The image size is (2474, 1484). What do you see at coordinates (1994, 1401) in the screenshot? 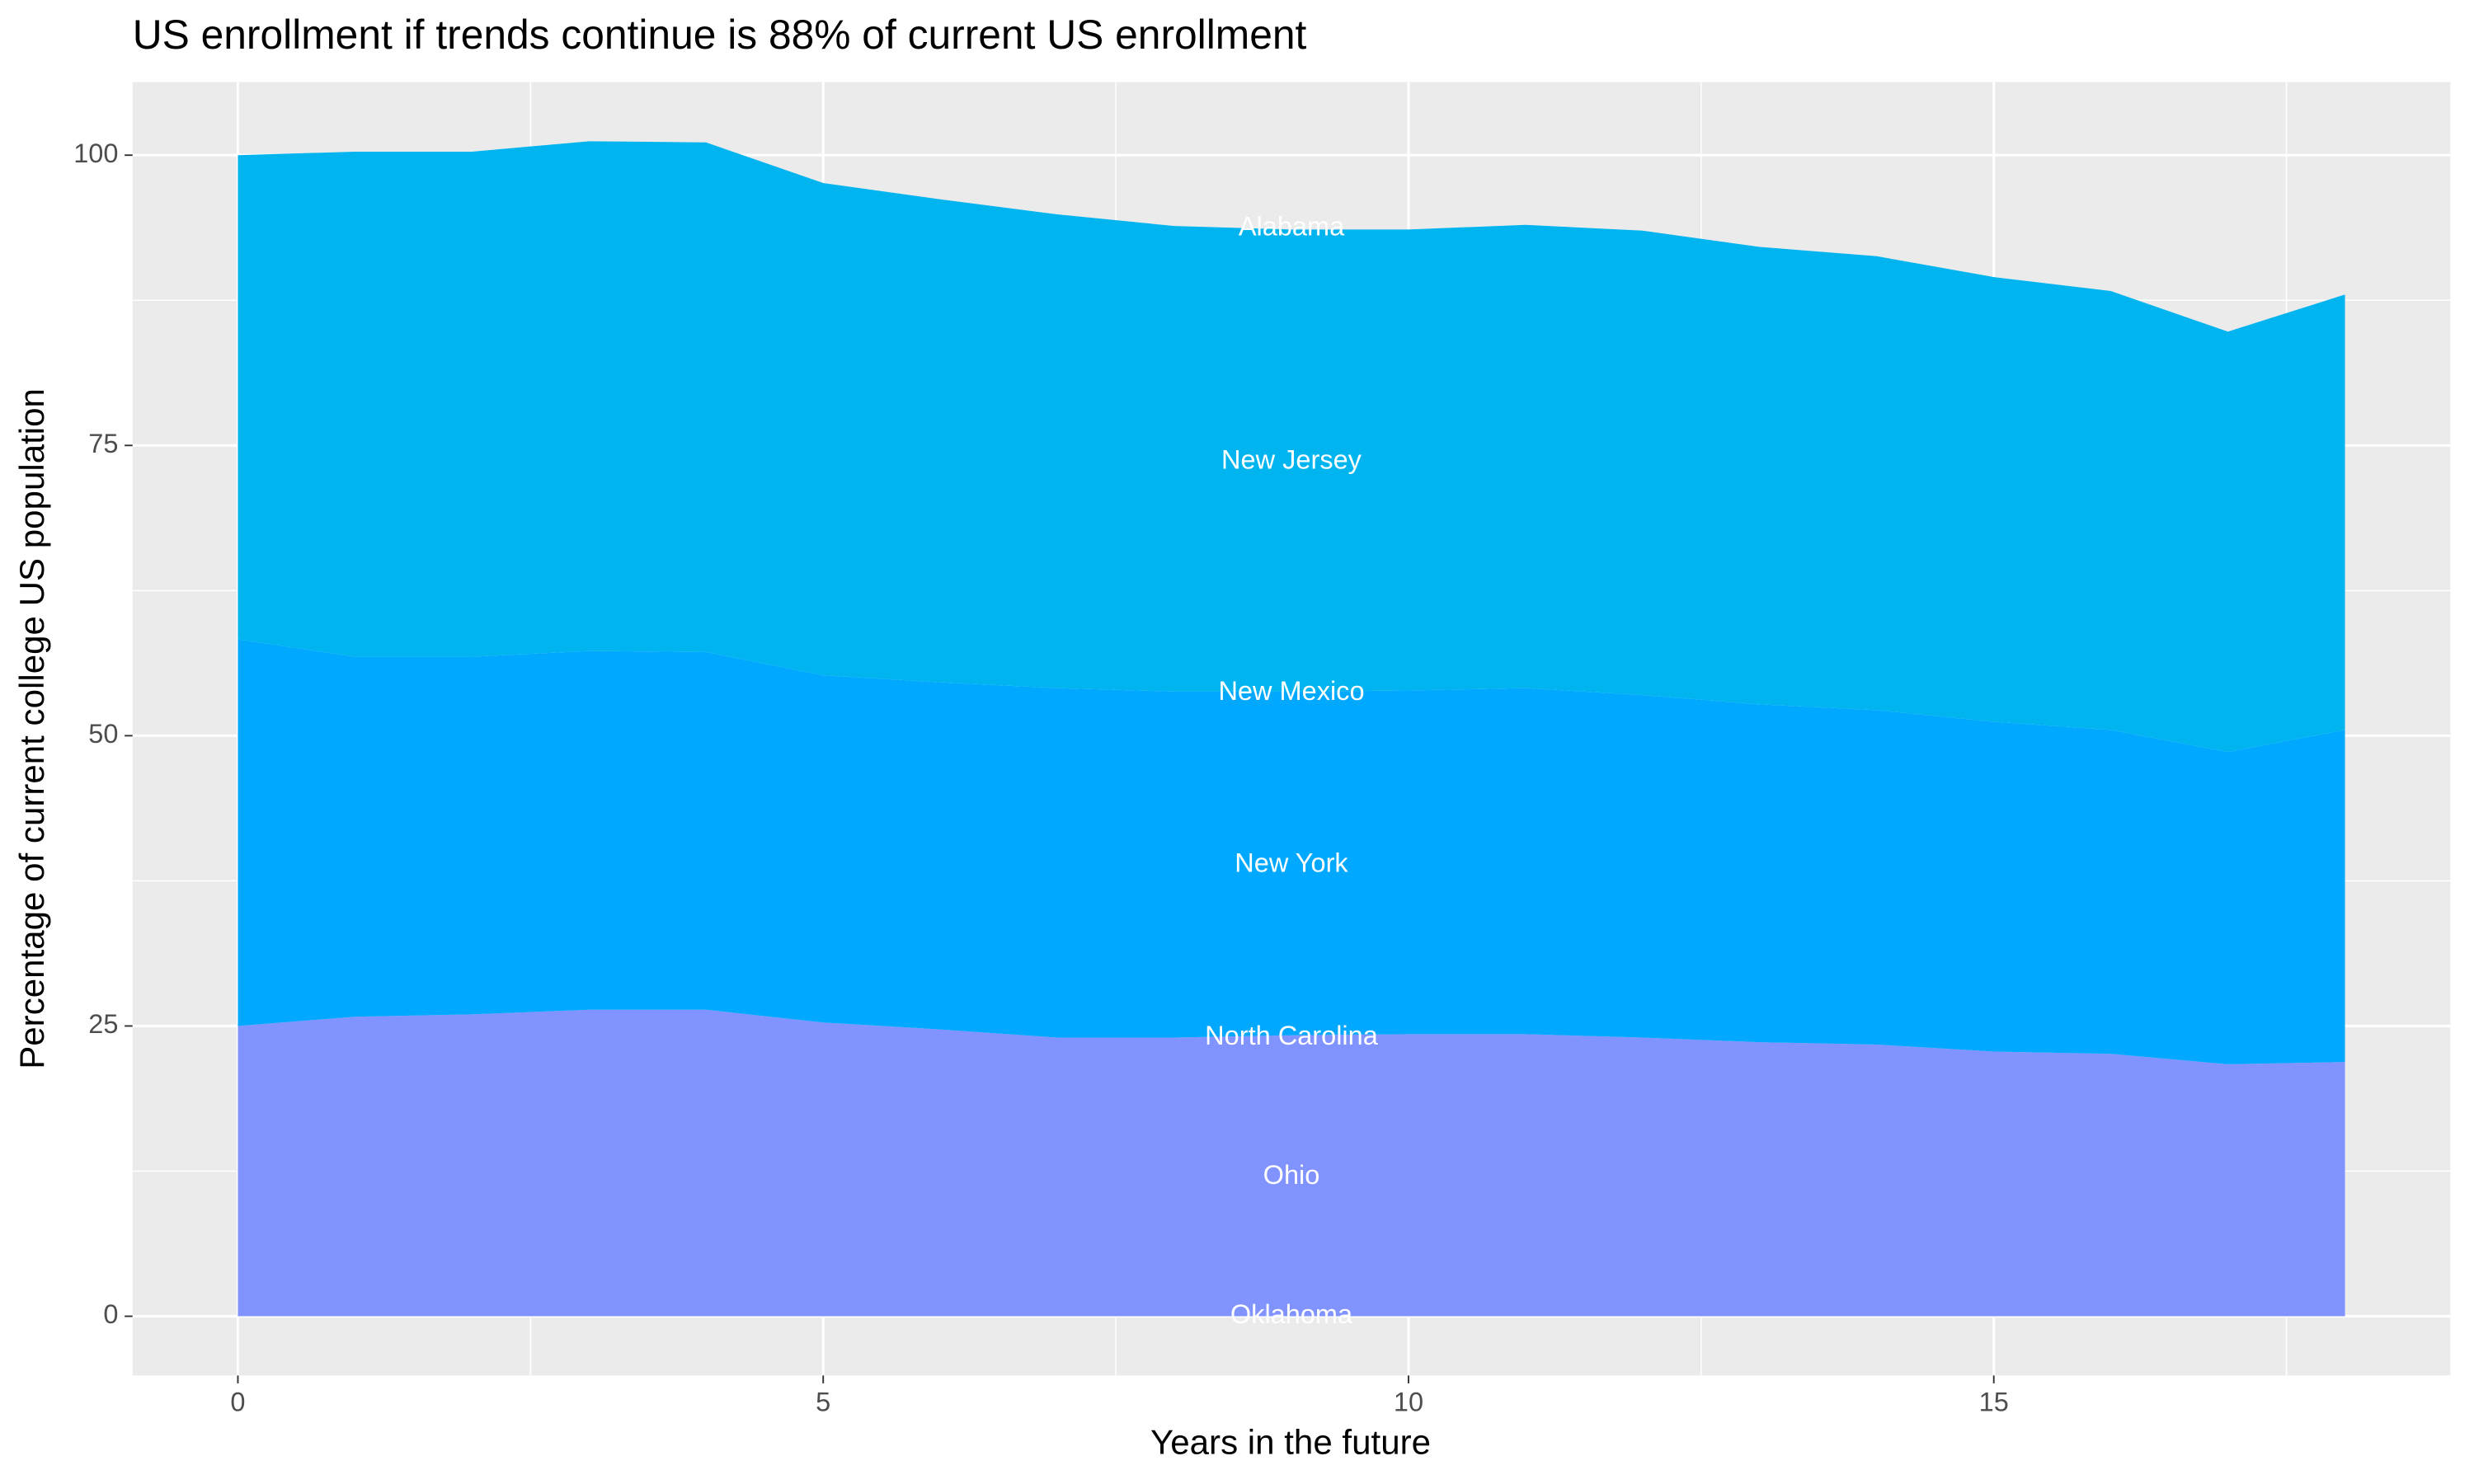
I see `x-tick-label: 15` at bounding box center [1994, 1401].